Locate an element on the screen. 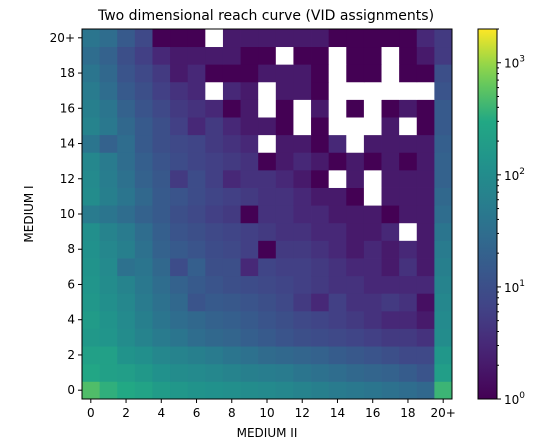 This screenshot has height=446, width=543. x-tick-label: 16 is located at coordinates (372, 413).